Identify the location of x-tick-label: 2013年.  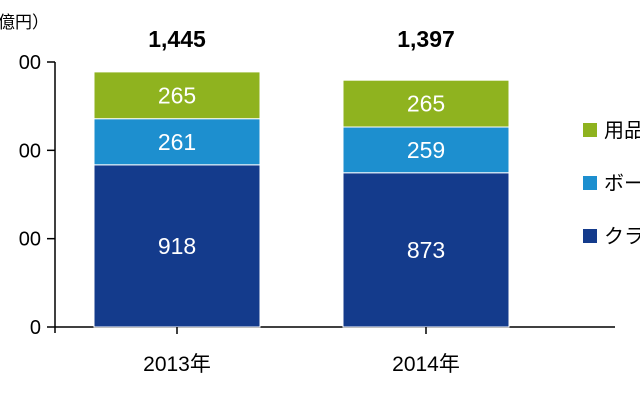
(177, 364).